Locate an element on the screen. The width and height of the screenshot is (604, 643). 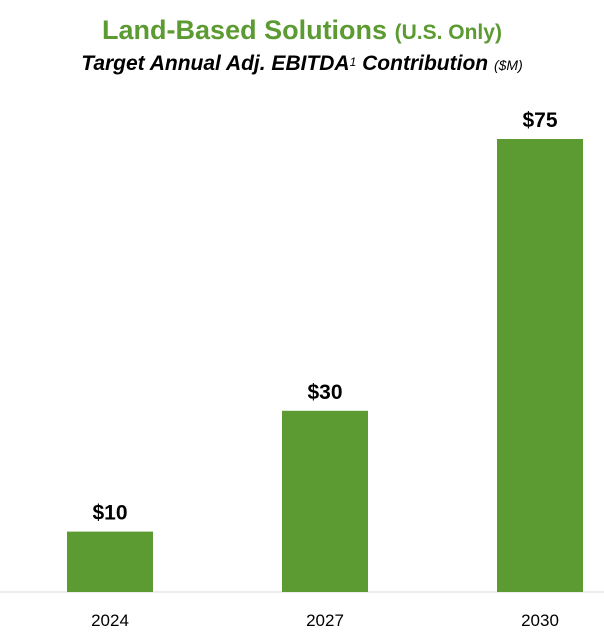
chart-subtitle-rest: Contribution is located at coordinates (425, 63).